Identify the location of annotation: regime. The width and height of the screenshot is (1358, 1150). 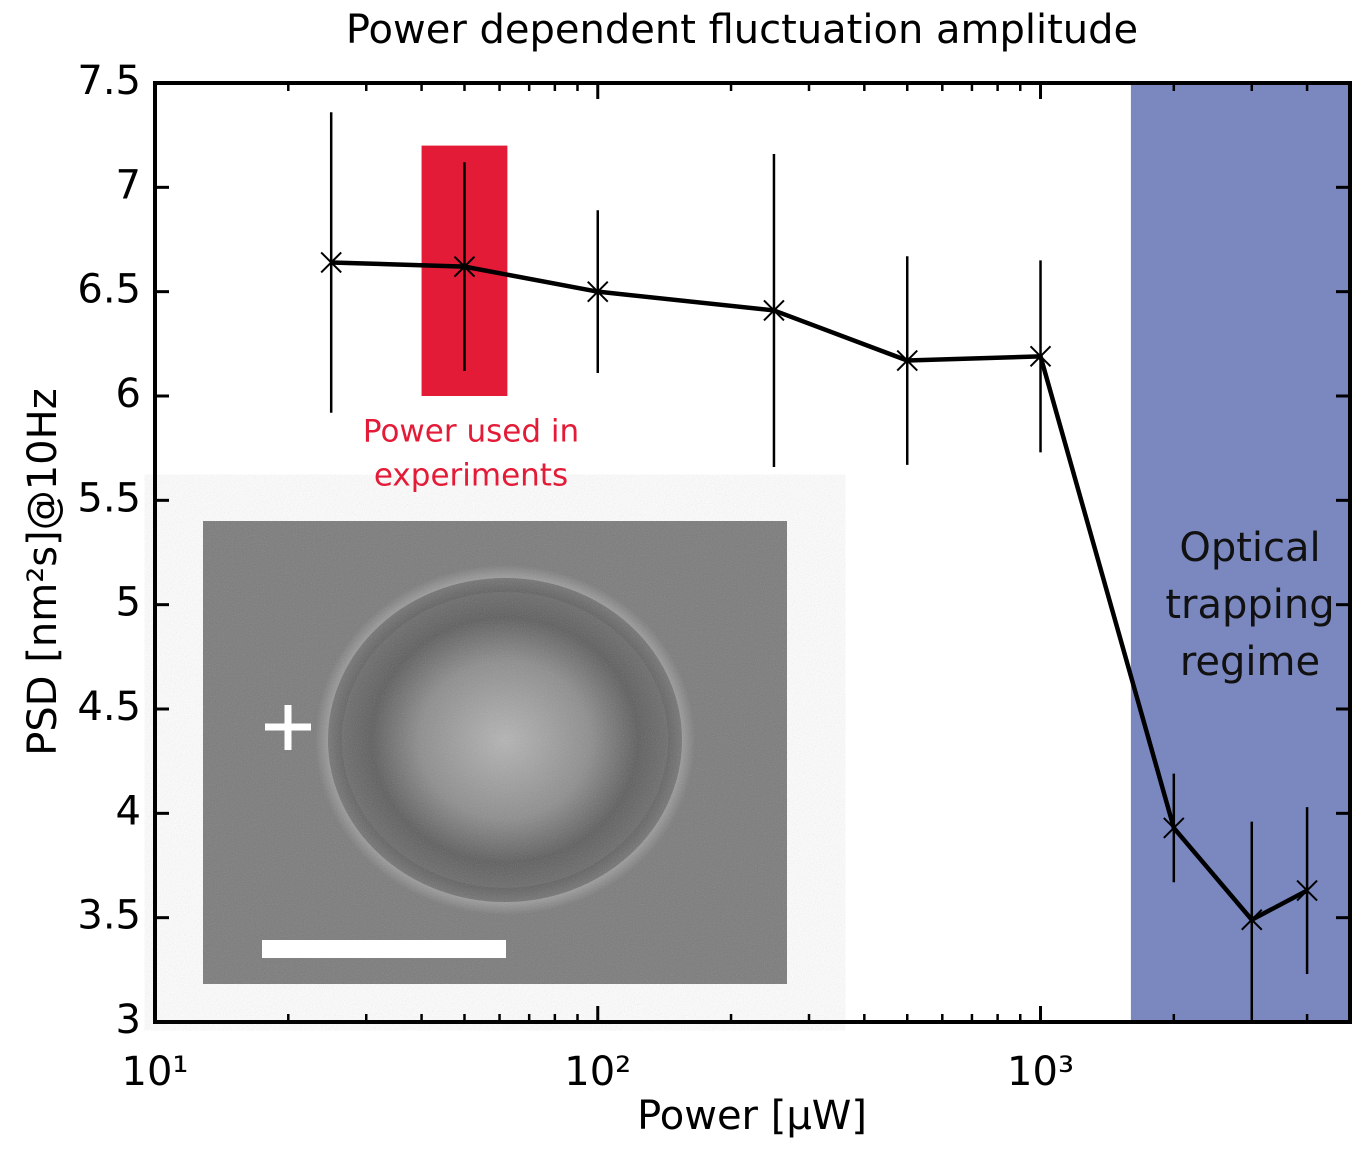
(1250, 662).